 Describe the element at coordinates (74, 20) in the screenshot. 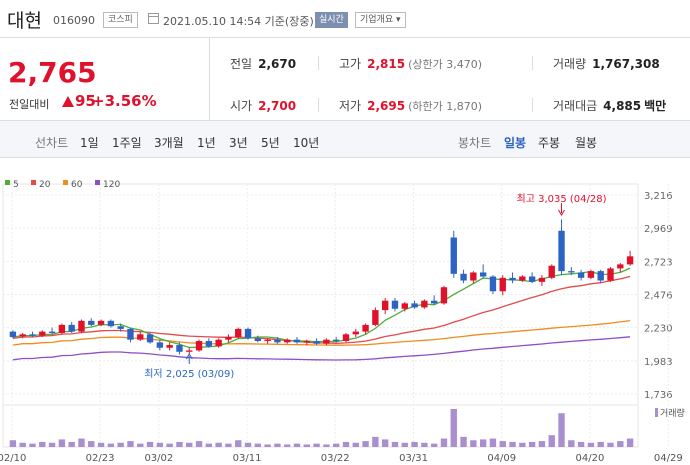

I see `stock-code: 016090` at that location.